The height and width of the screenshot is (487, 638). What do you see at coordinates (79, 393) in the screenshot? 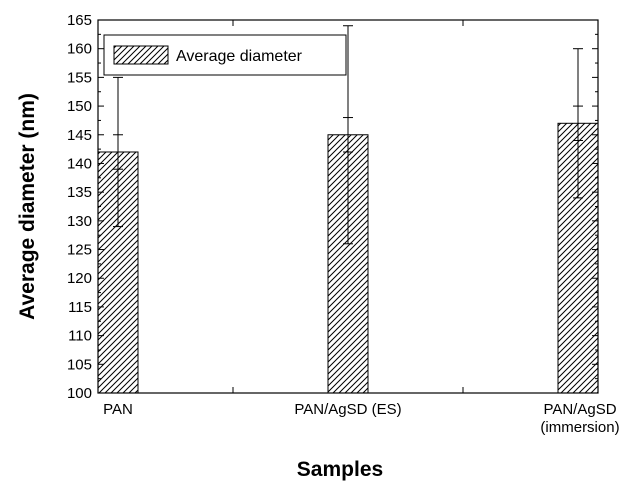
I see `y-tick-label: 100` at bounding box center [79, 393].